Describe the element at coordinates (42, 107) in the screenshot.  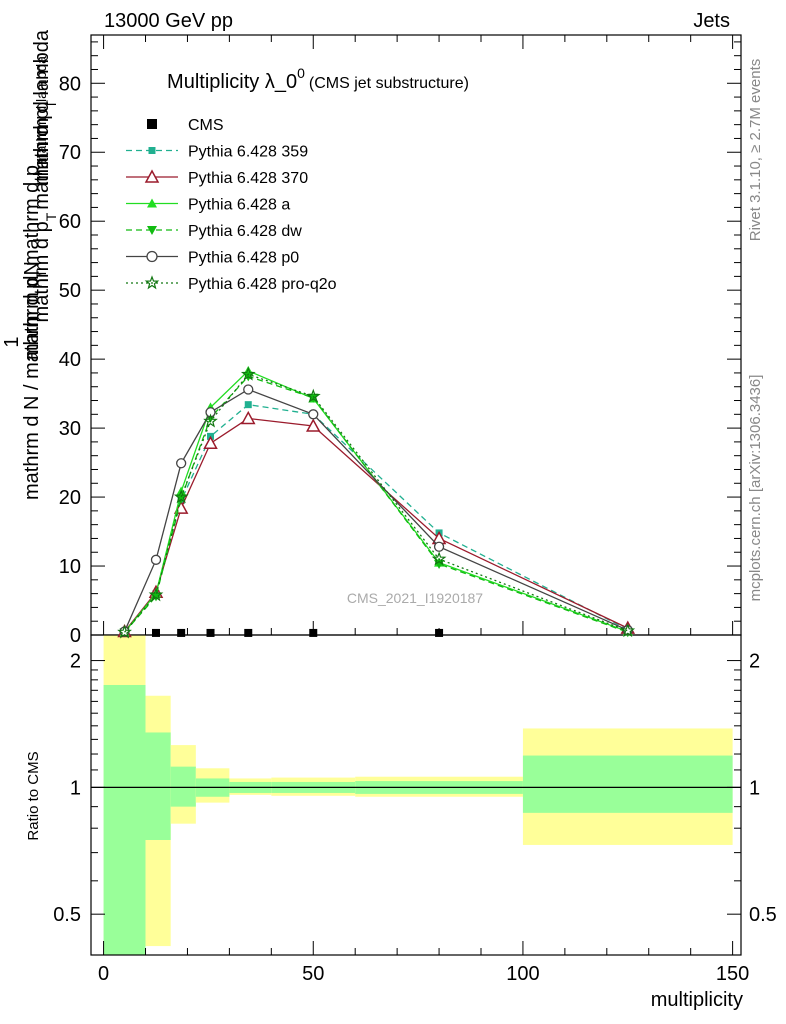
I see `y-label-num3: mathrm d lambda` at that location.